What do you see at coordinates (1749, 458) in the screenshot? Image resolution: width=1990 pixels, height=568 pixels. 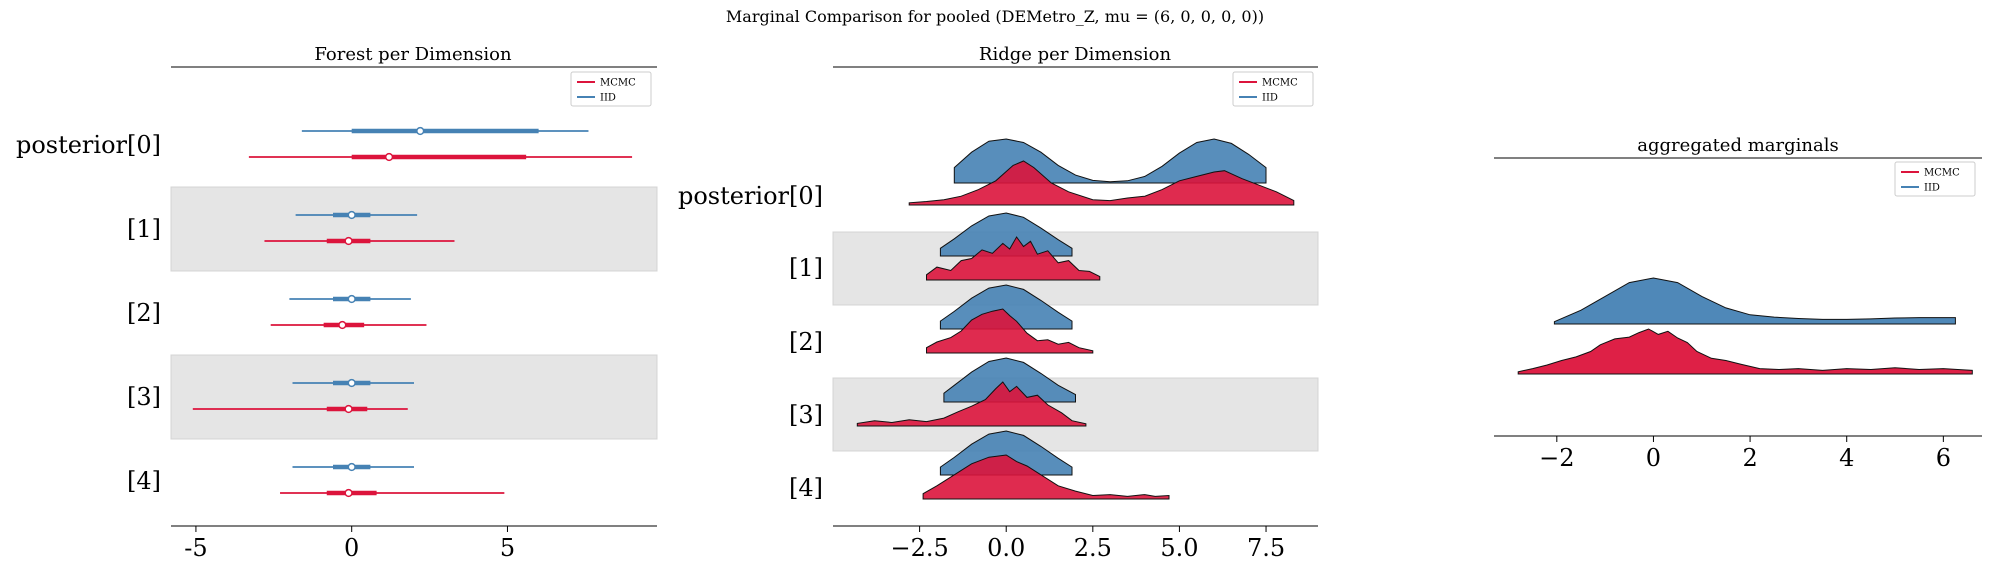 I see `aggregated-x-axis-tick-label: 2` at bounding box center [1749, 458].